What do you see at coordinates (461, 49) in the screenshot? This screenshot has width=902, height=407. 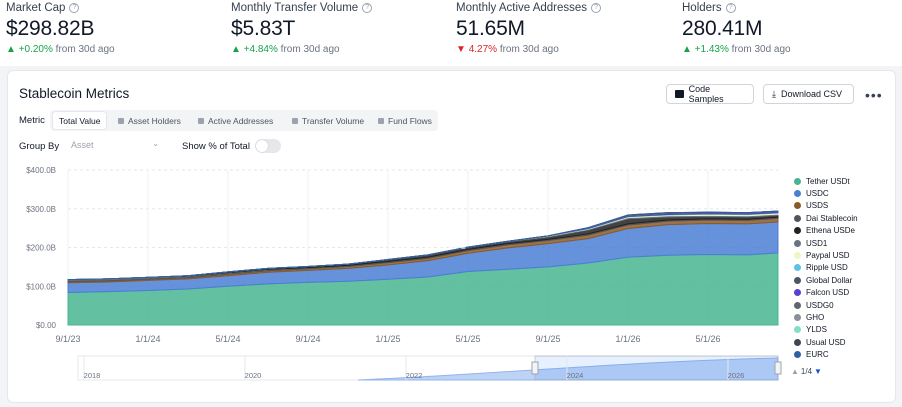 I see `down-triangle-icon: ▼` at bounding box center [461, 49].